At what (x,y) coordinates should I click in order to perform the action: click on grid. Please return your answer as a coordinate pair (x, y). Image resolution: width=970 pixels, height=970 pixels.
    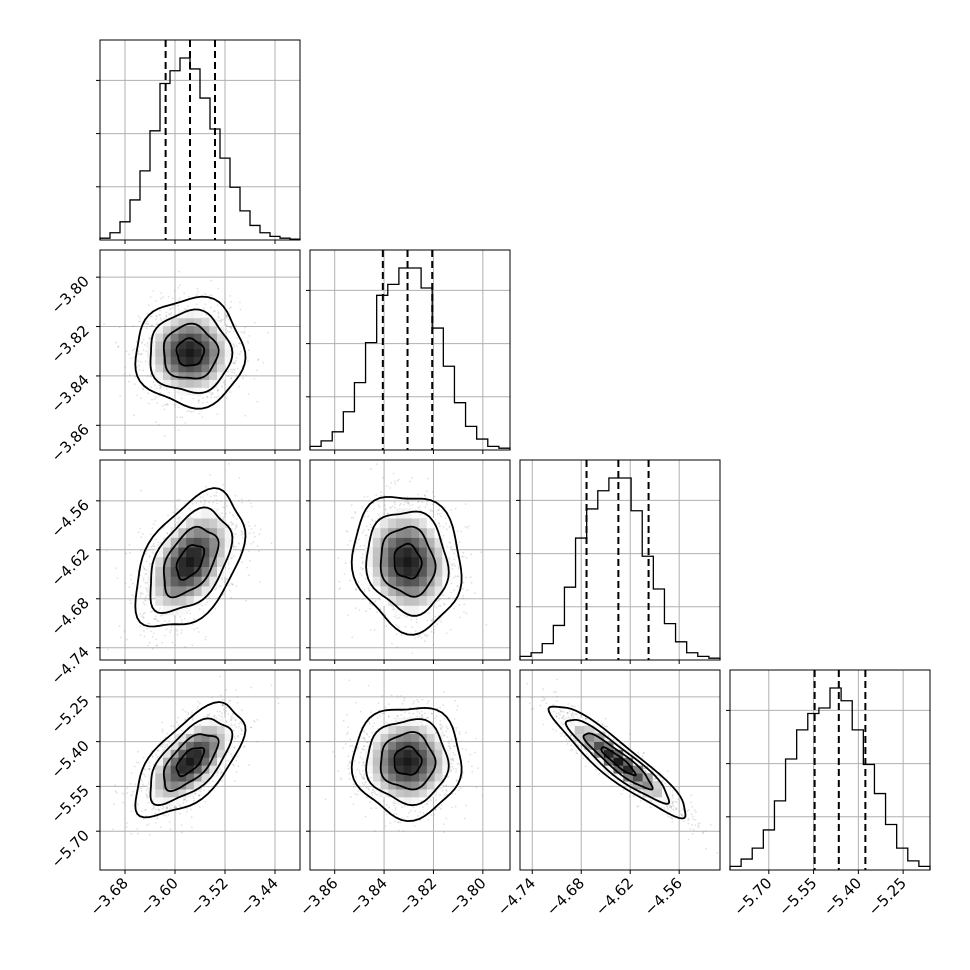
    Looking at the image, I should click on (410, 350).